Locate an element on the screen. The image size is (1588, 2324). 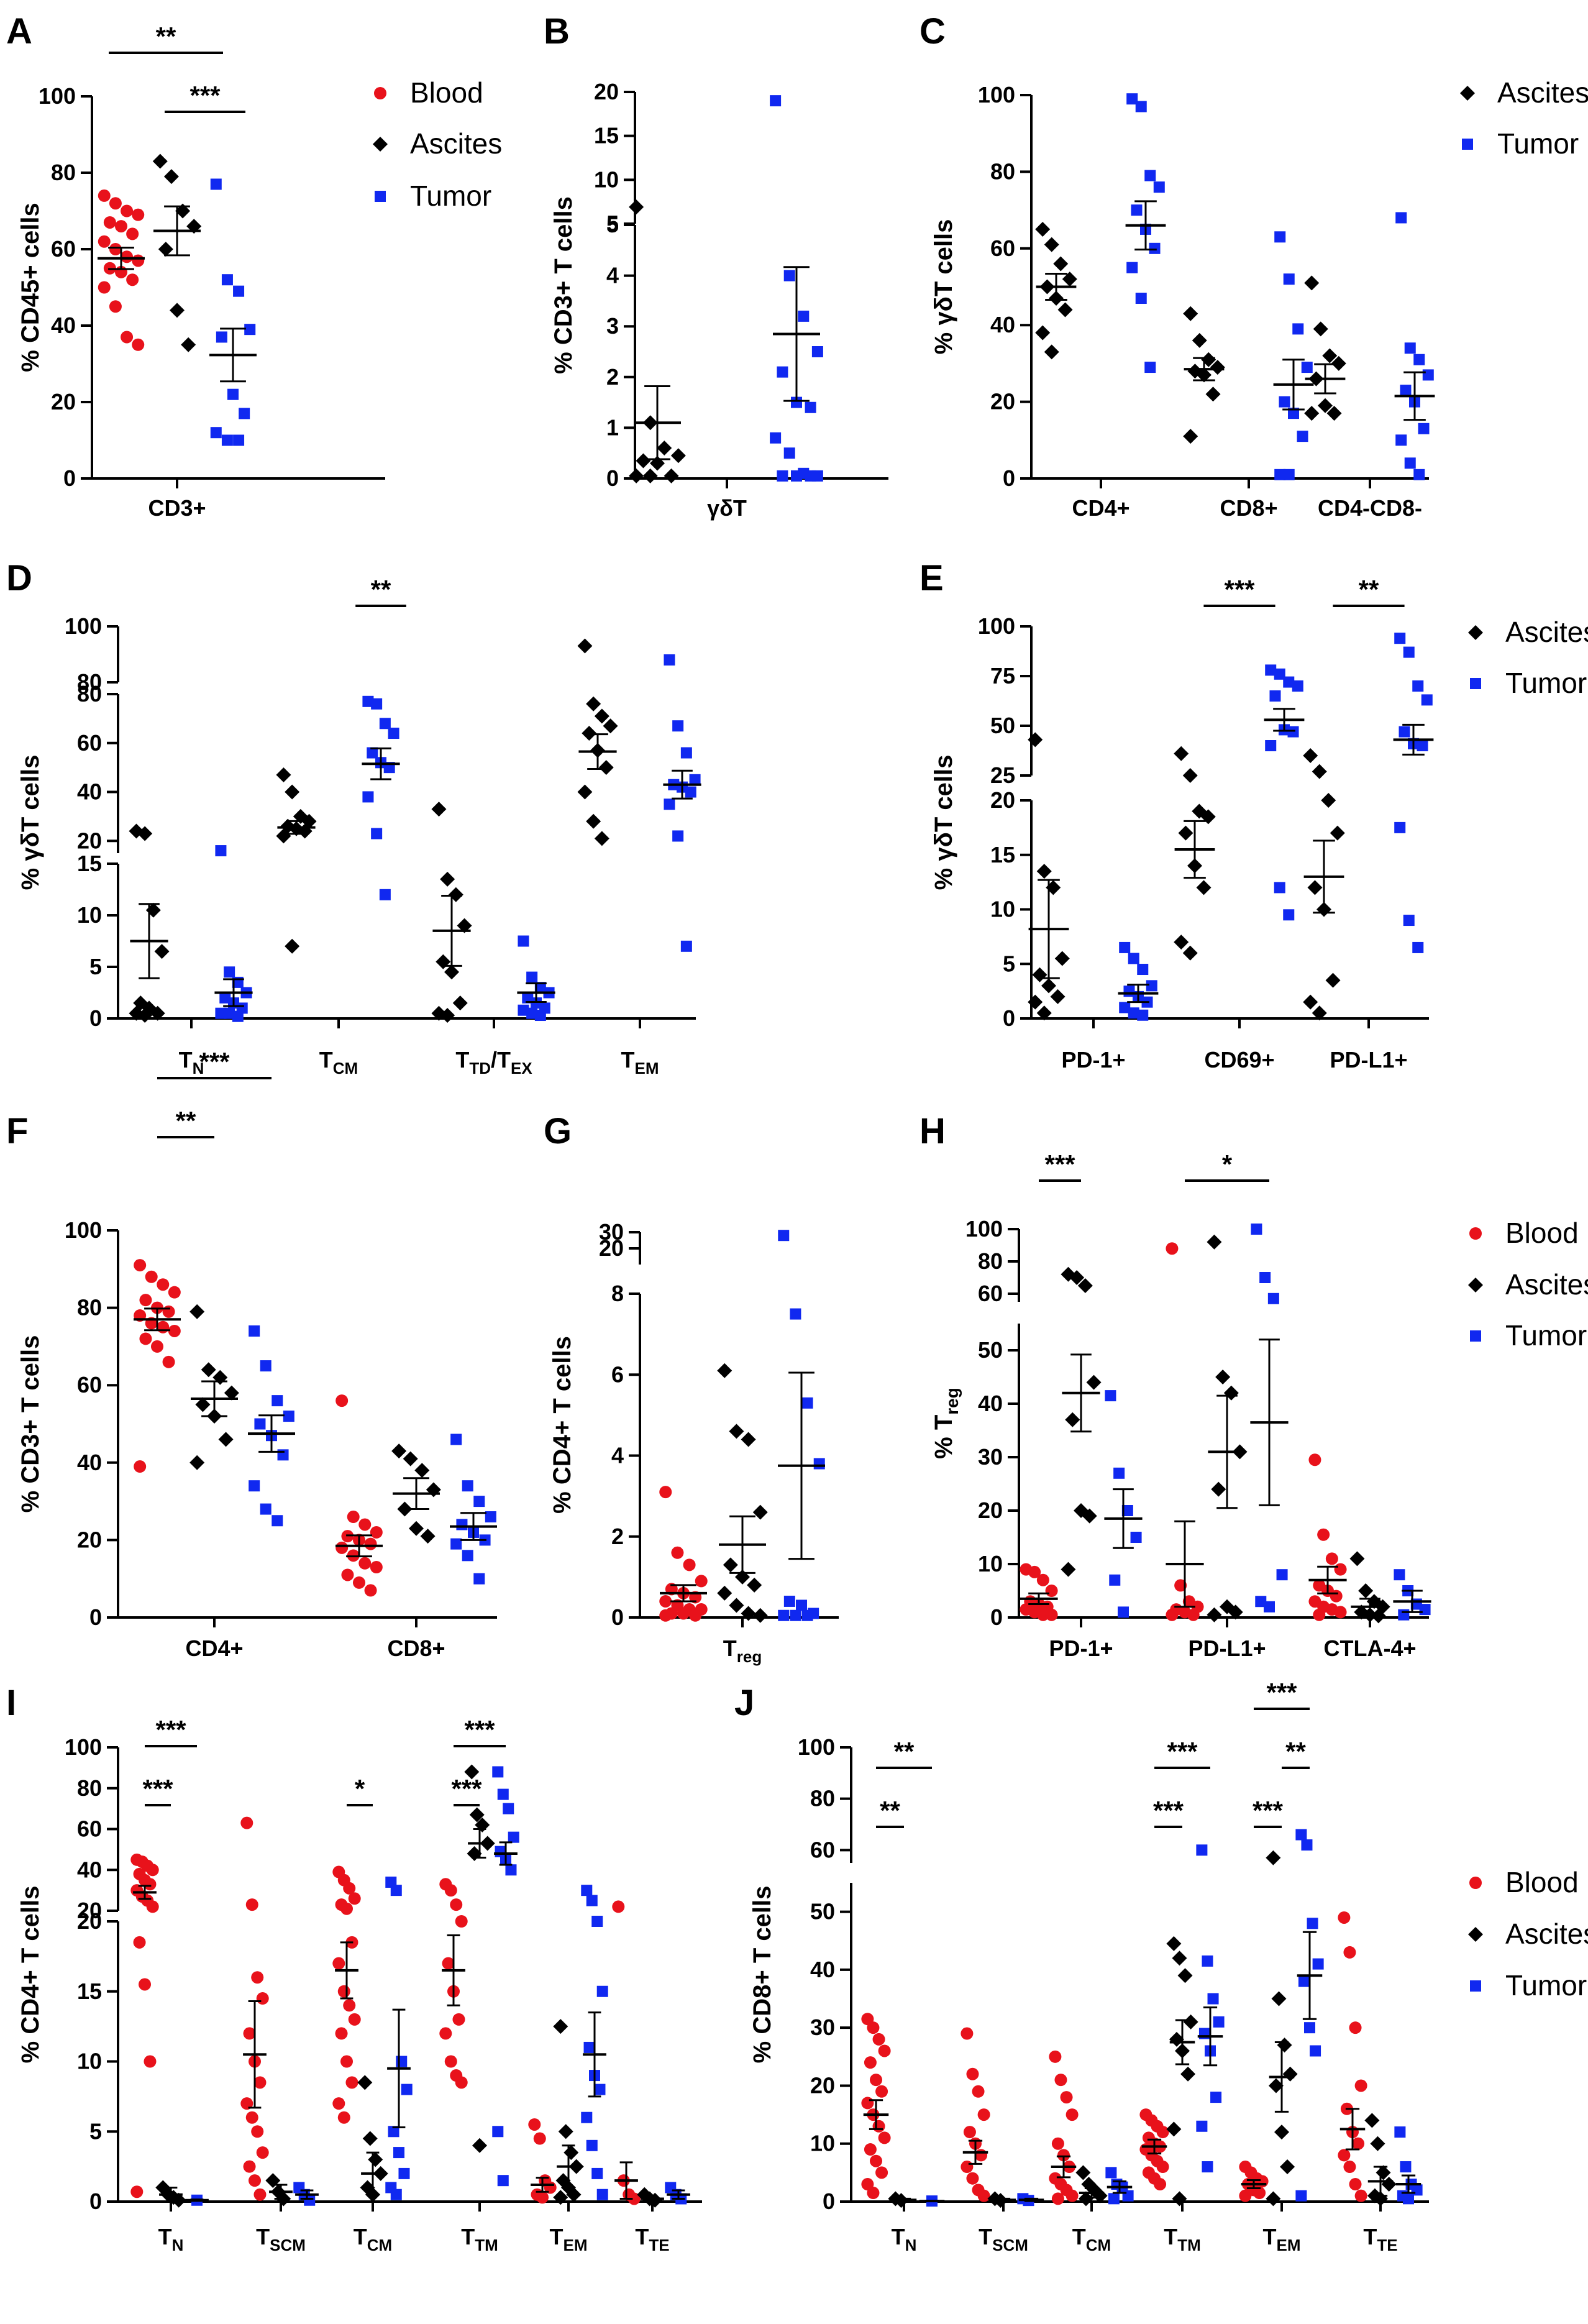
y-tick-label: 80 is located at coordinates (89, 1307).